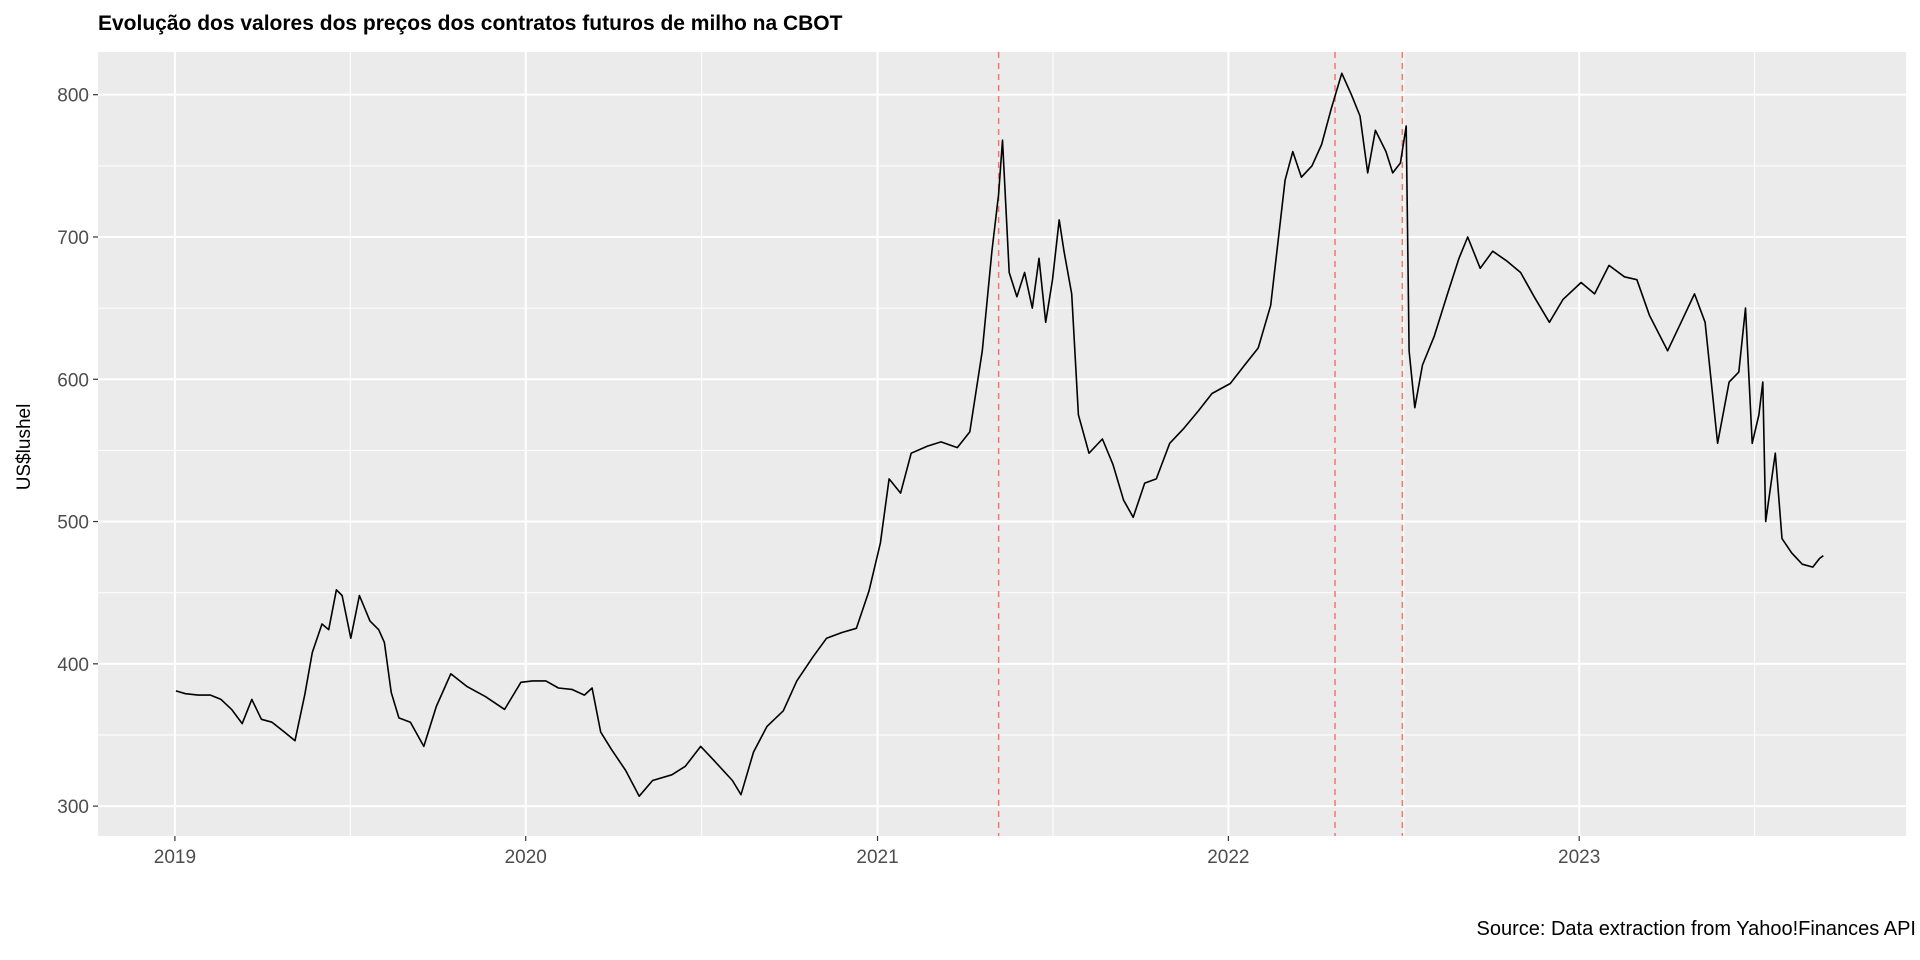 This screenshot has width=1920, height=960. I want to click on x-tick-label: 2019, so click(175, 857).